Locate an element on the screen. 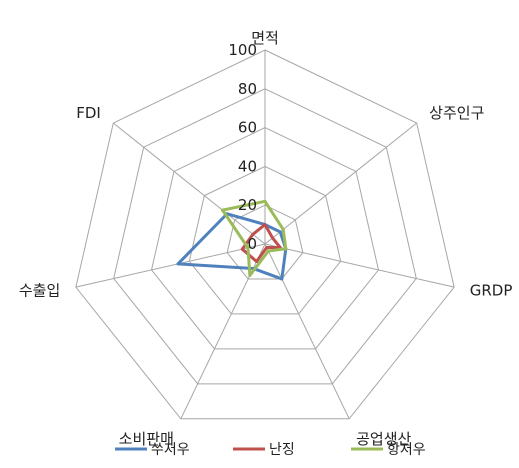 The height and width of the screenshot is (468, 519). axis-label-4: 공업생산 is located at coordinates (383, 439).